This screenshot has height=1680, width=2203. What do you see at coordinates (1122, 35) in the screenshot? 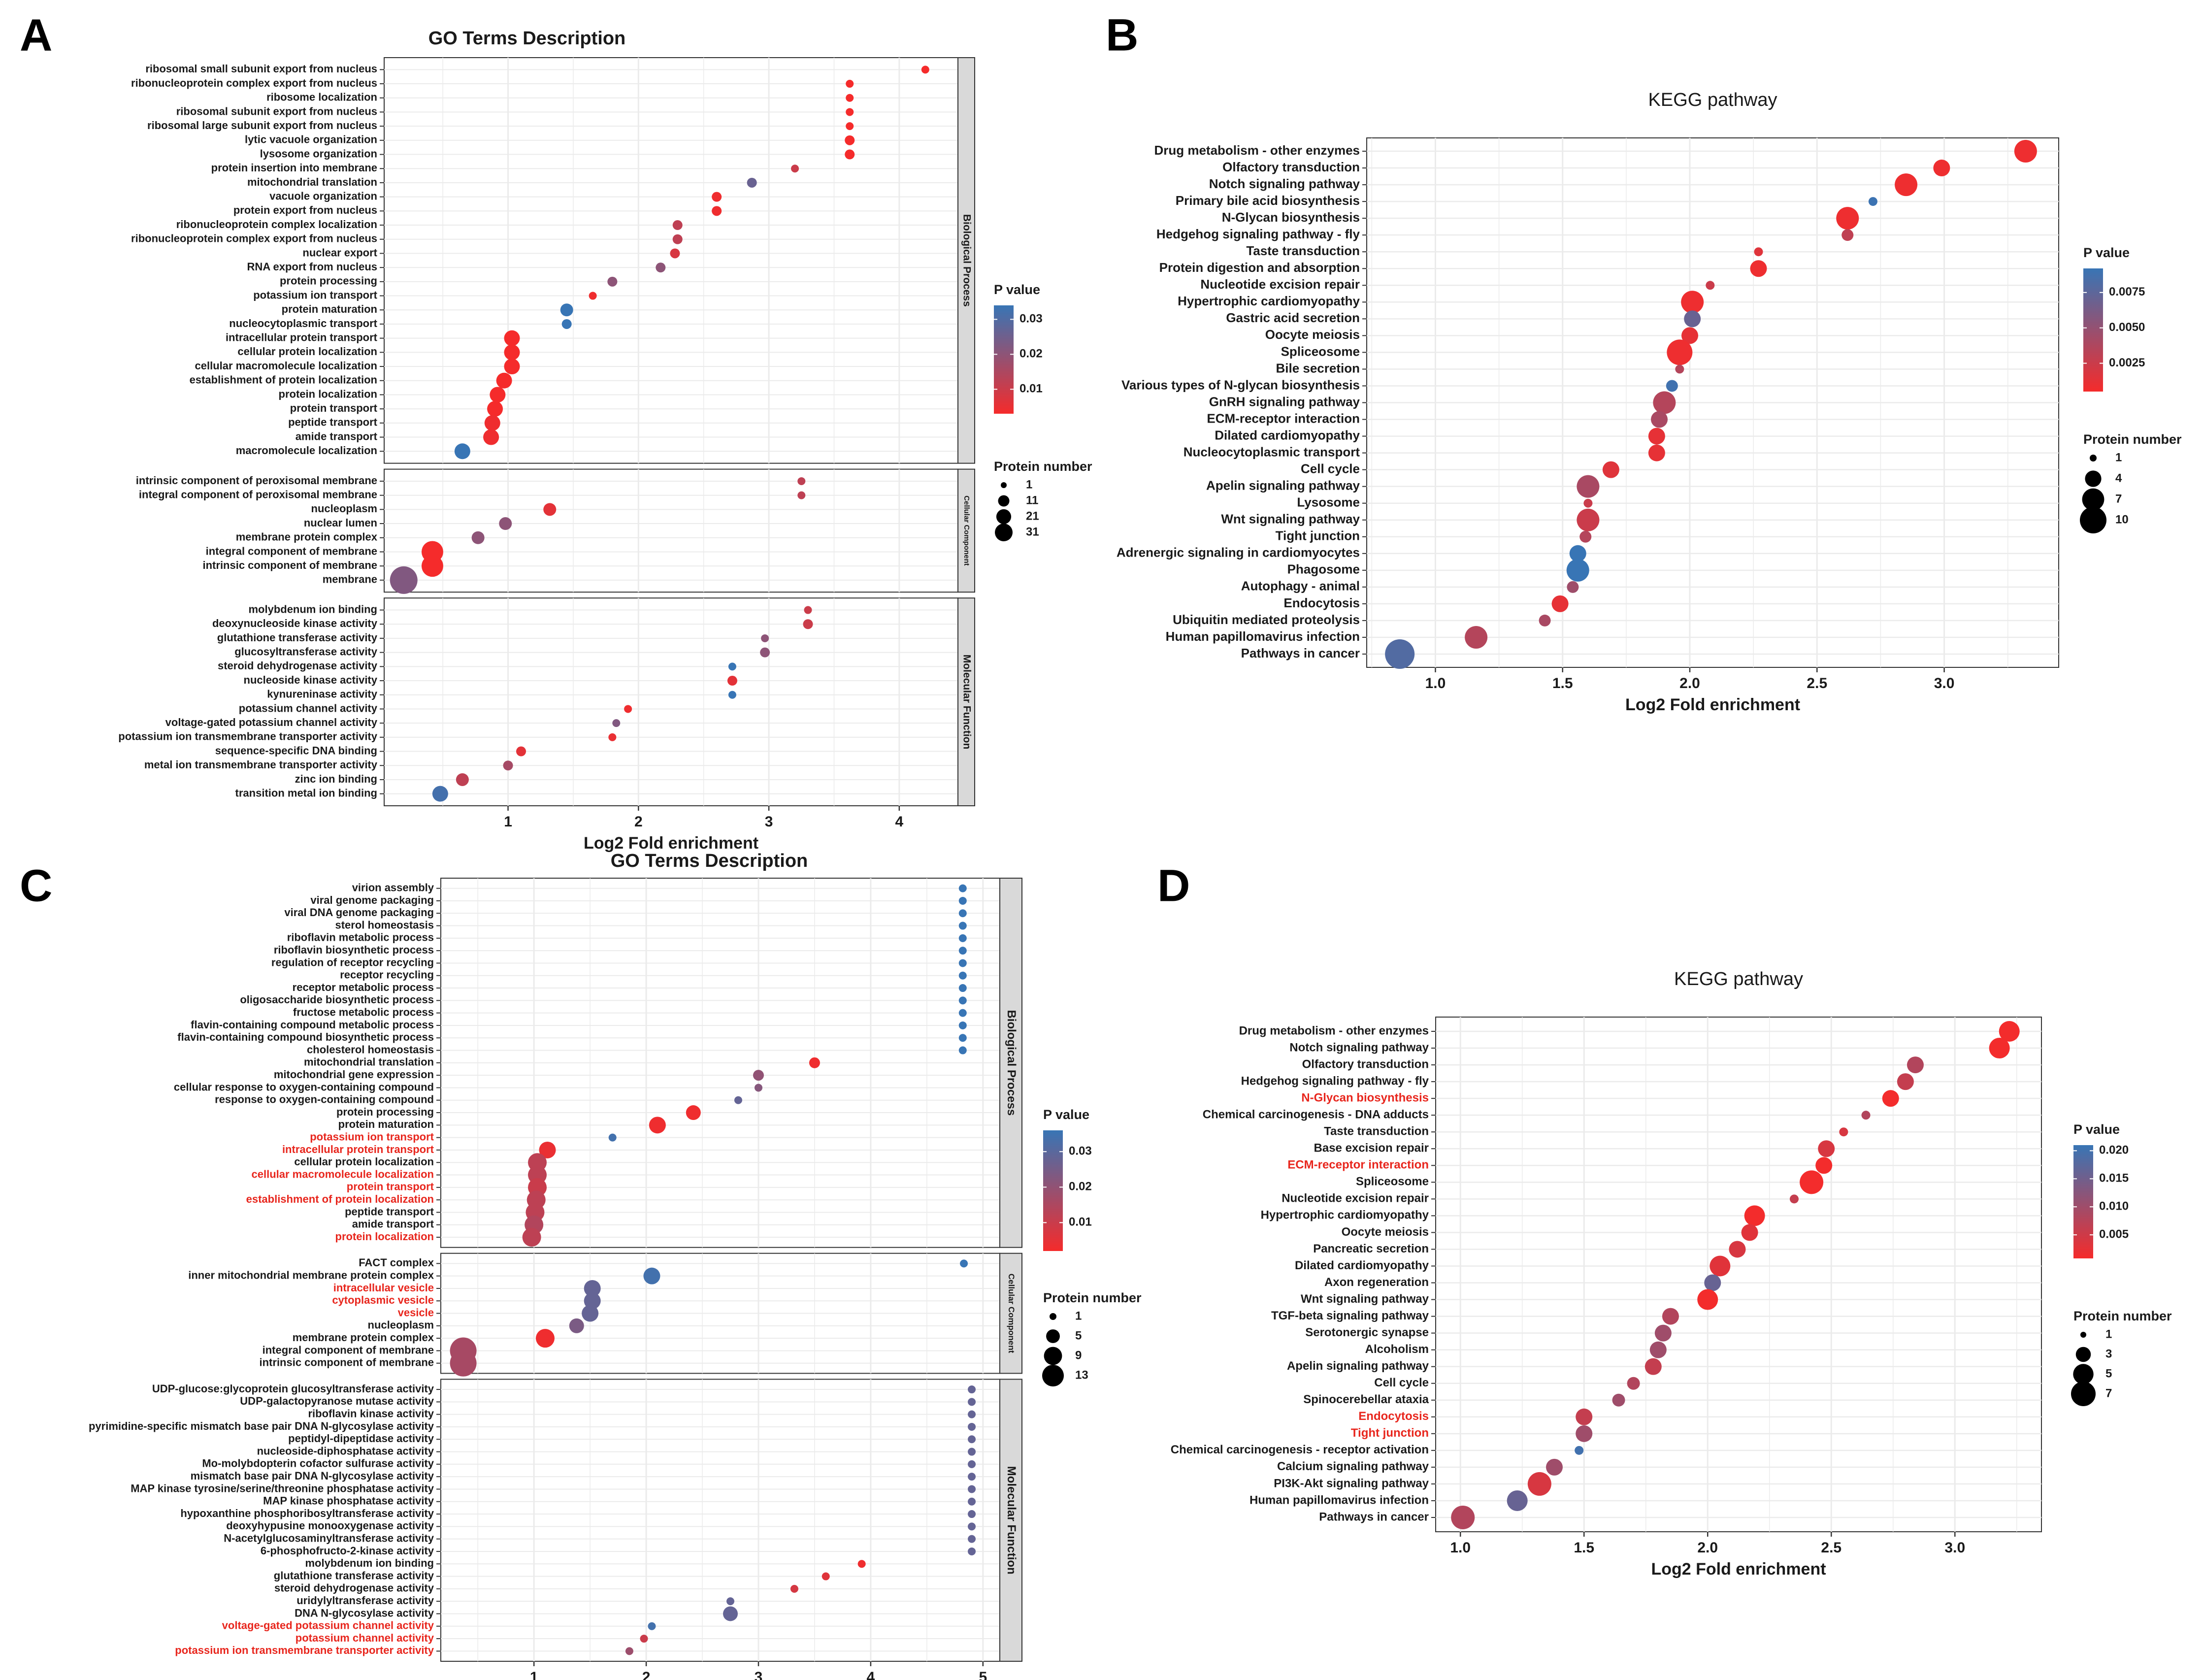
I see `panel-letter-B: B` at bounding box center [1122, 35].